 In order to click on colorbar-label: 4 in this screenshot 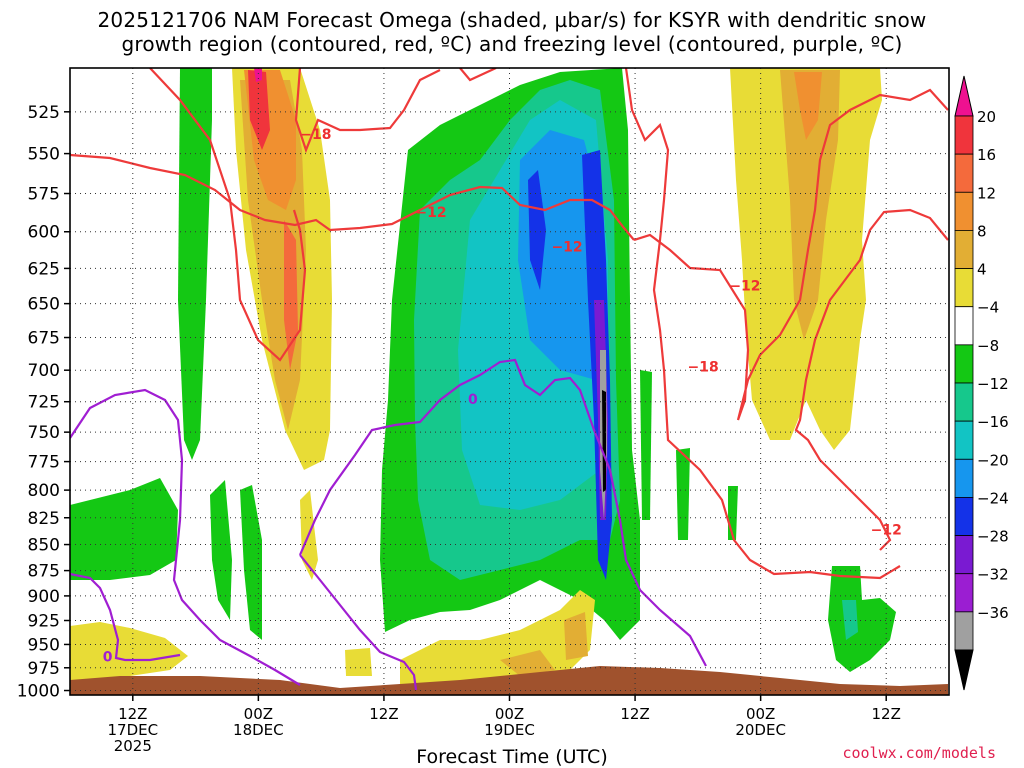, I will do `click(982, 270)`.